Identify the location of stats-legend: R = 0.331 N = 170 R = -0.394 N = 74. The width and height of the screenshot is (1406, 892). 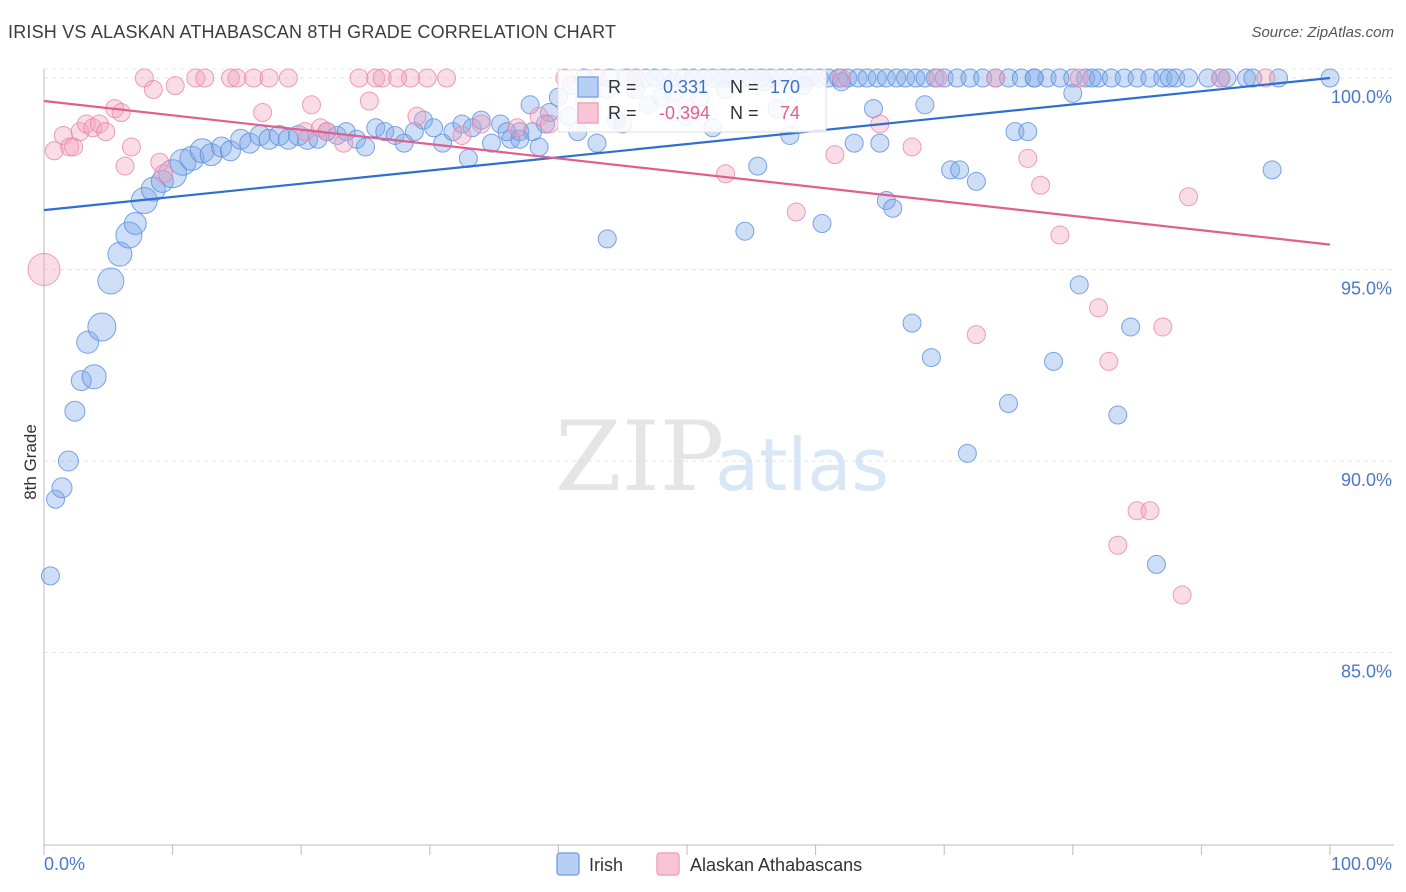
(692, 101).